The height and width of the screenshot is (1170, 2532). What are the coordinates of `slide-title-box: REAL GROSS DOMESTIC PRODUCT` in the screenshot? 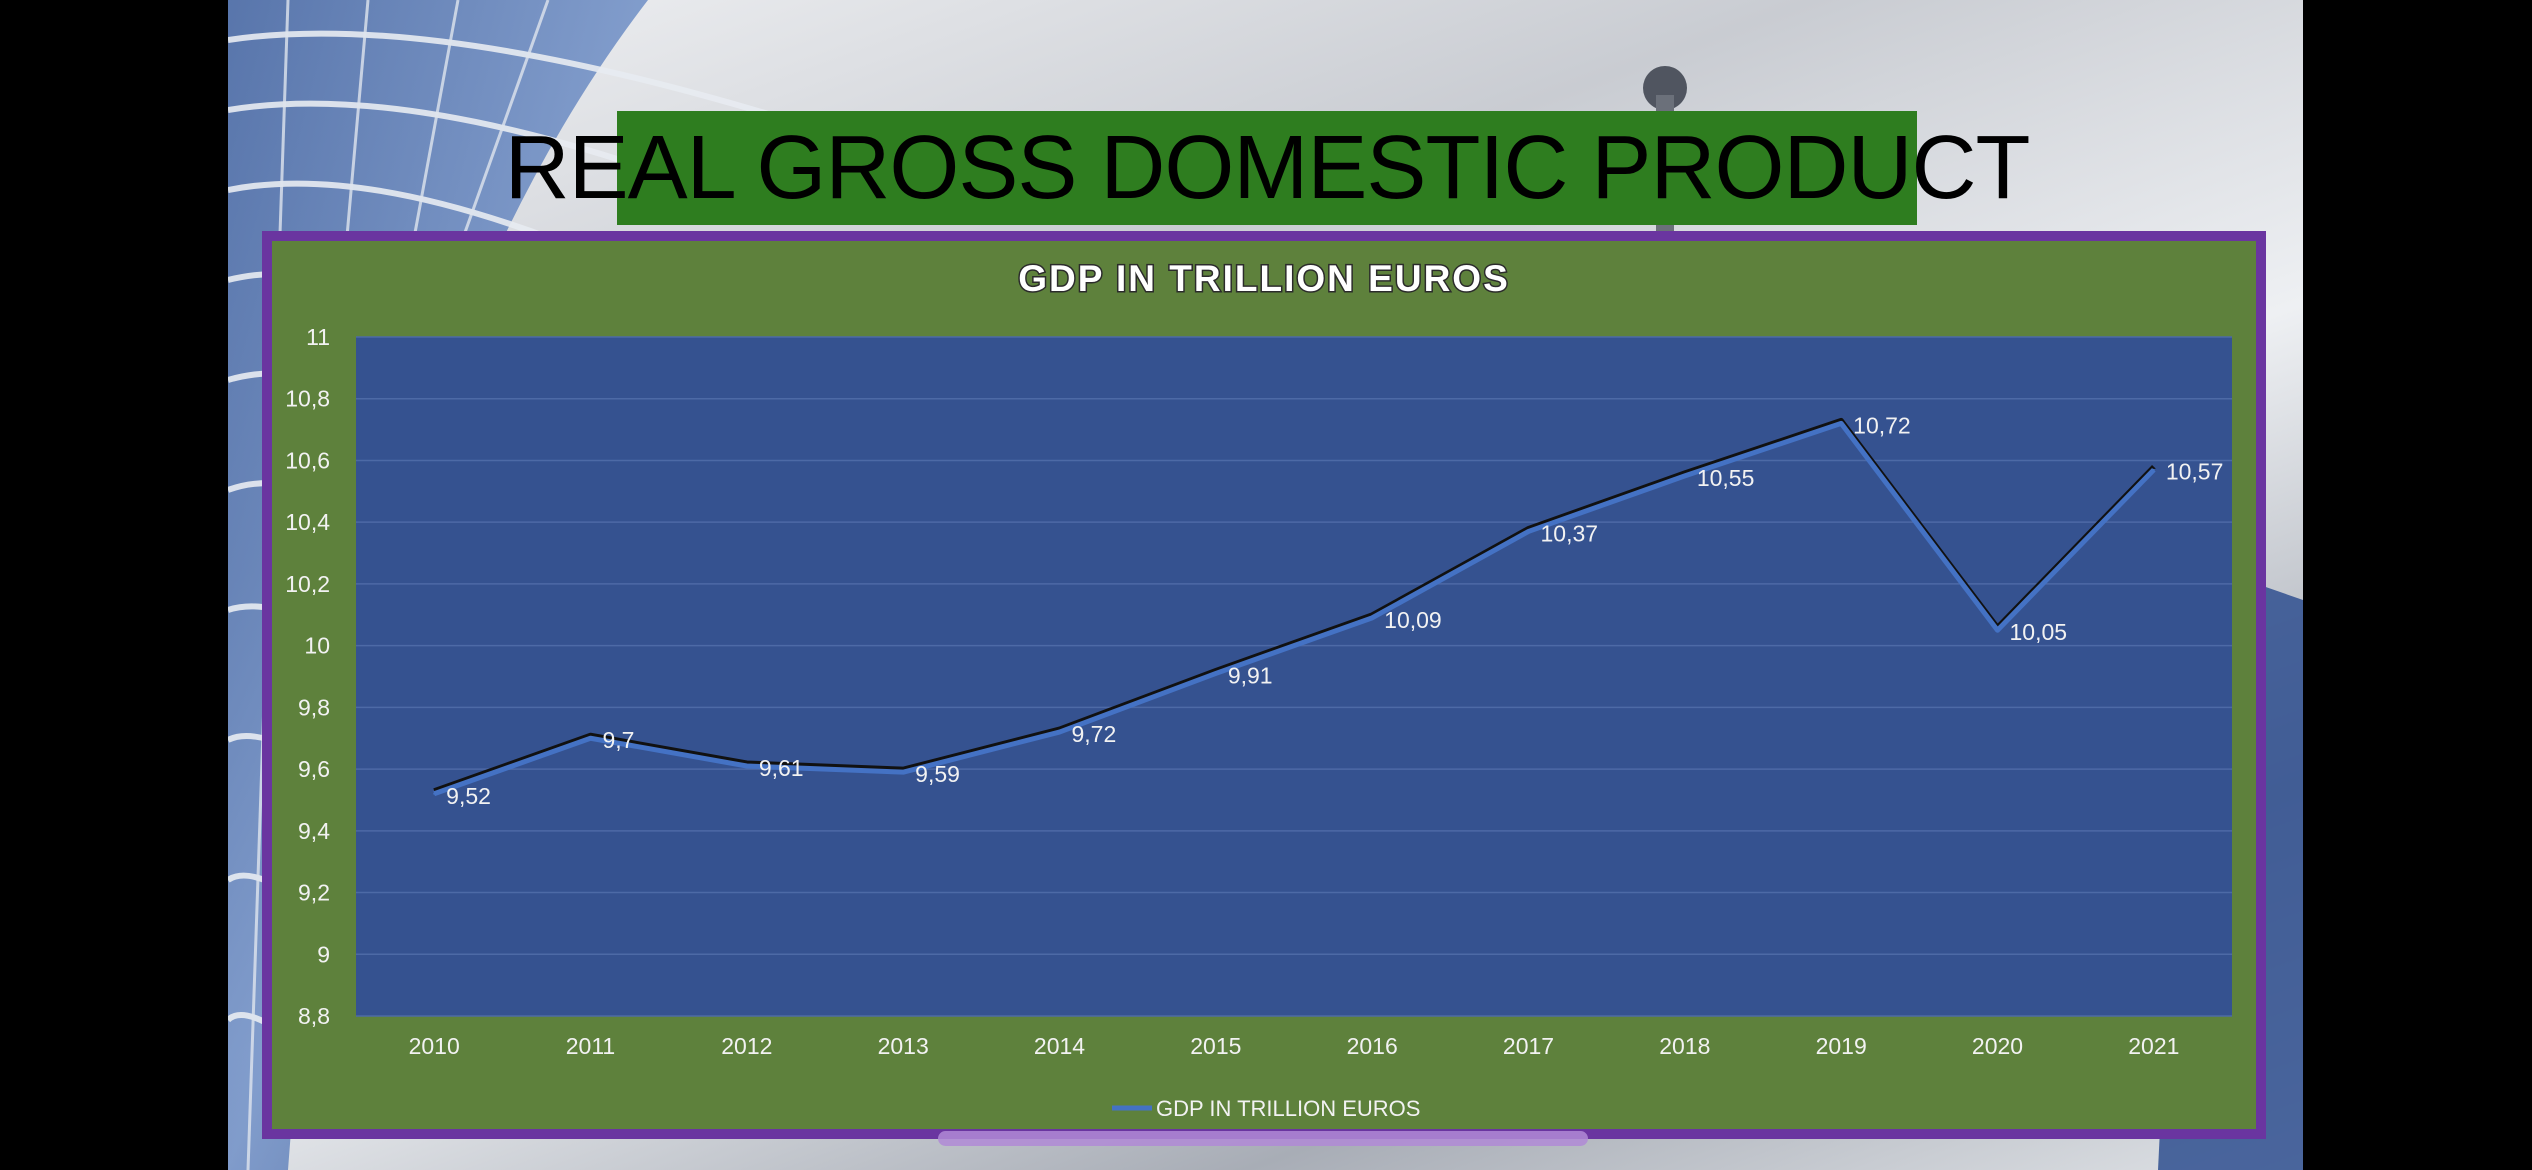 It's located at (1267, 168).